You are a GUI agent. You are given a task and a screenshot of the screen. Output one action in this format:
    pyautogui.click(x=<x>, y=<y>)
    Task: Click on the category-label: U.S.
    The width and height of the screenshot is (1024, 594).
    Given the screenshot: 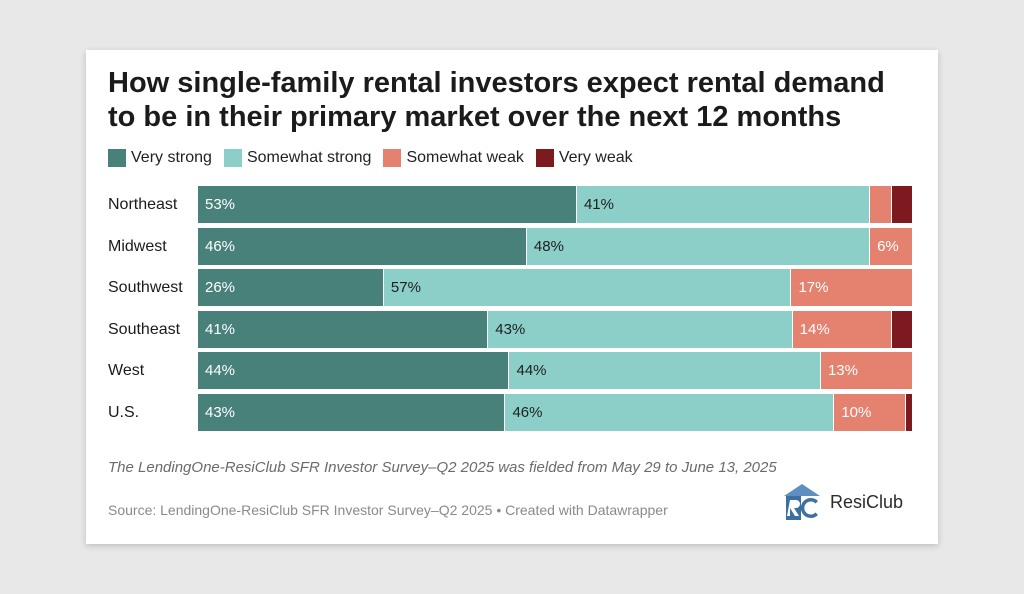 What is the action you would take?
    pyautogui.click(x=124, y=412)
    